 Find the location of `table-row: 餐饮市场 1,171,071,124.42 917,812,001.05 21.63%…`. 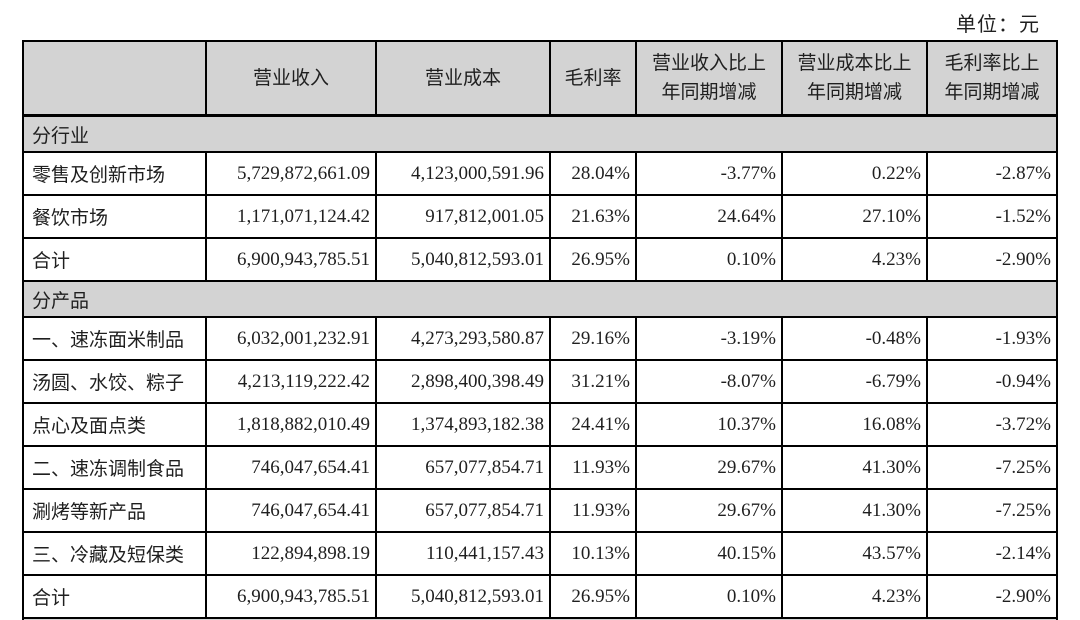

table-row: 餐饮市场 1,171,071,124.42 917,812,001.05 21.63%… is located at coordinates (540, 216).